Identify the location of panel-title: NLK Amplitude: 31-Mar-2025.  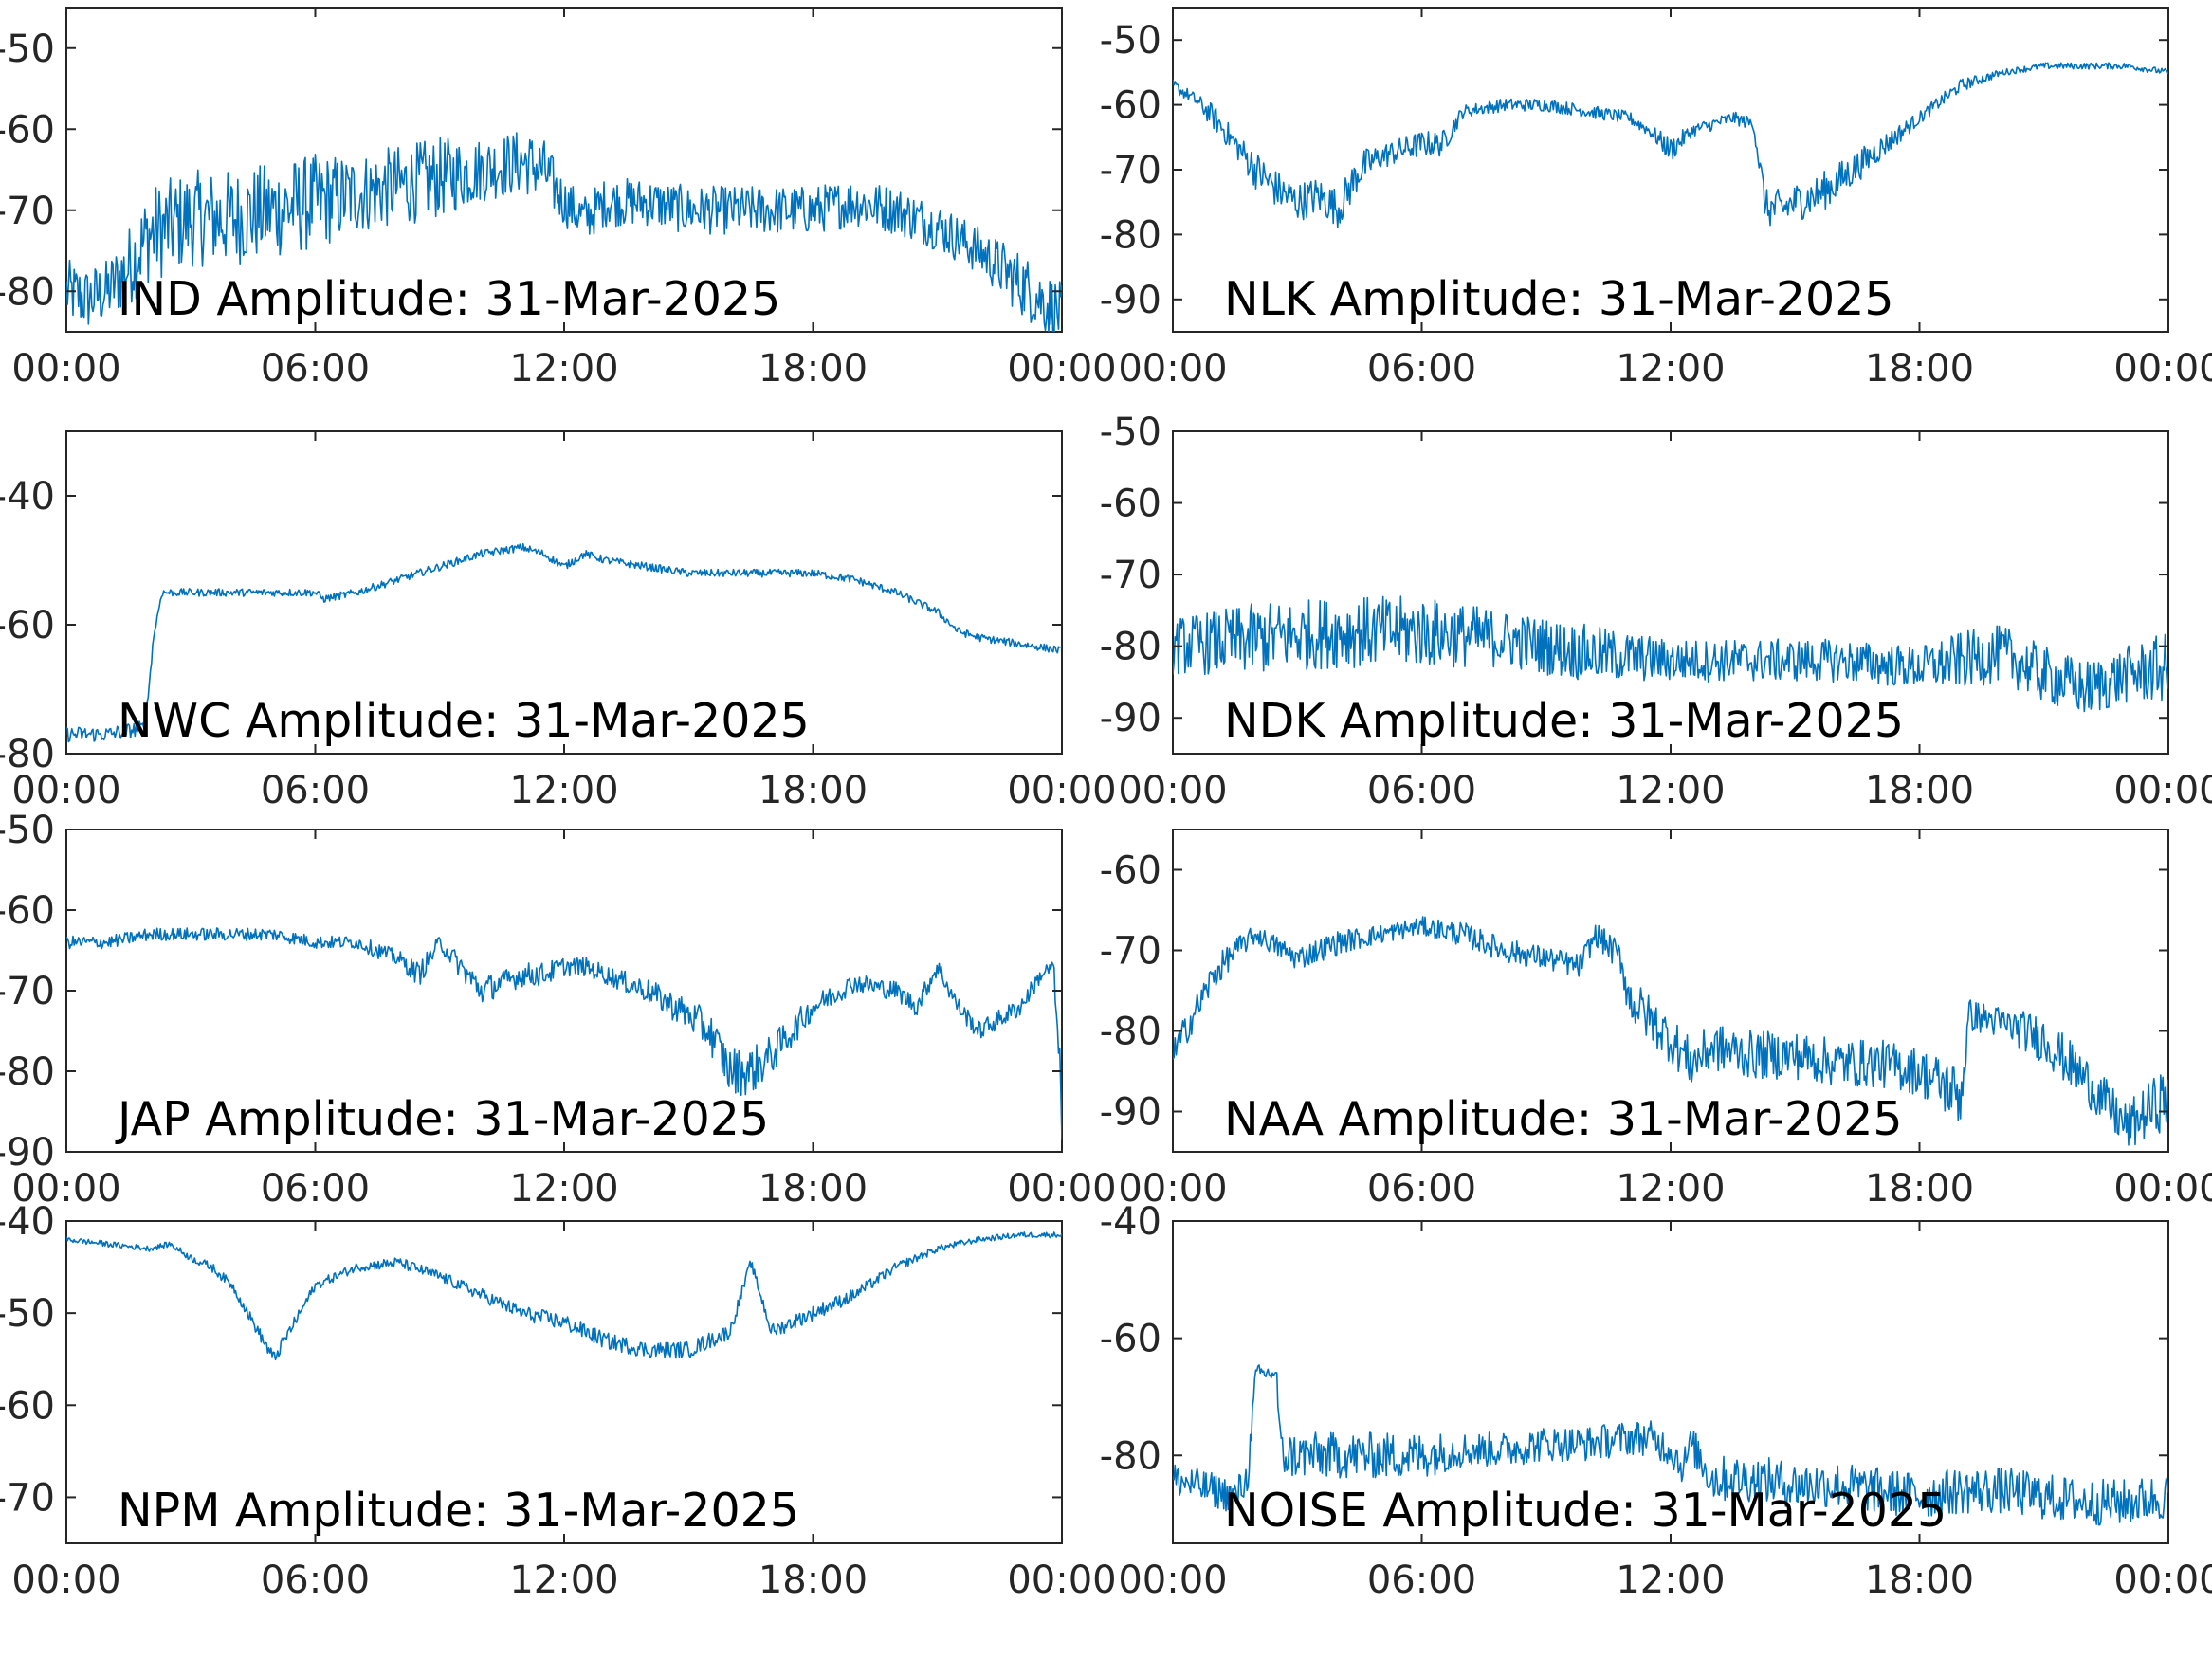
(1559, 299).